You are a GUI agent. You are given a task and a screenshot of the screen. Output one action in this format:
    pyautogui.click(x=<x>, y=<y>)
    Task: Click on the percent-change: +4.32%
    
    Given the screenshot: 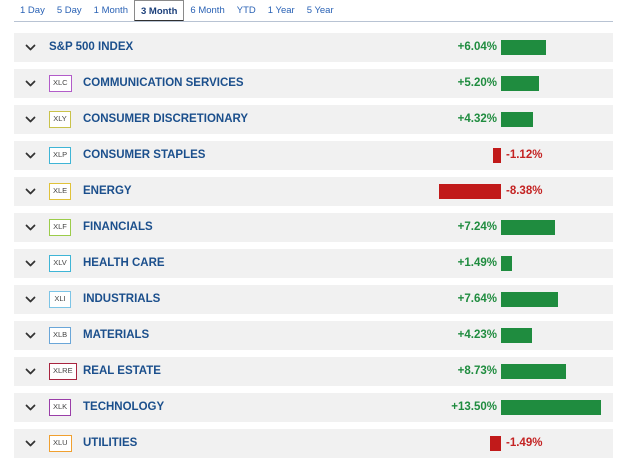 What is the action you would take?
    pyautogui.click(x=477, y=119)
    